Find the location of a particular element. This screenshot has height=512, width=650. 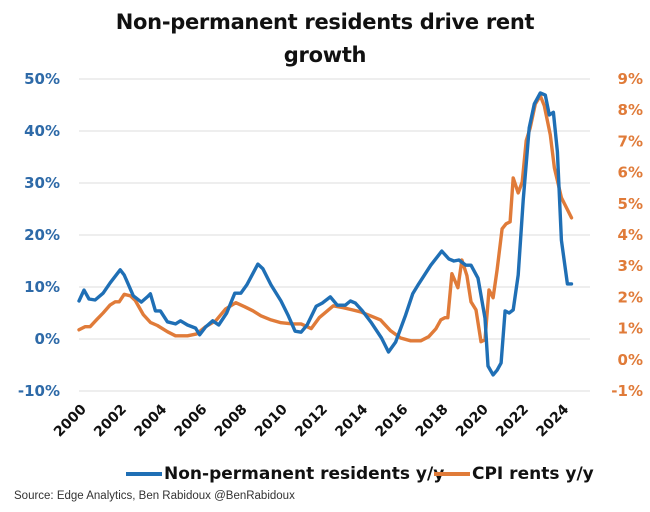

x-tick-label: 2000 is located at coordinates (70, 420).